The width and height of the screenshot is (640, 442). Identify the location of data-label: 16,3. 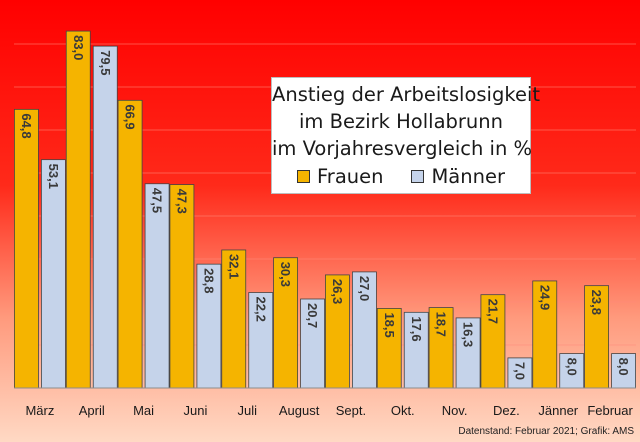
(468, 334).